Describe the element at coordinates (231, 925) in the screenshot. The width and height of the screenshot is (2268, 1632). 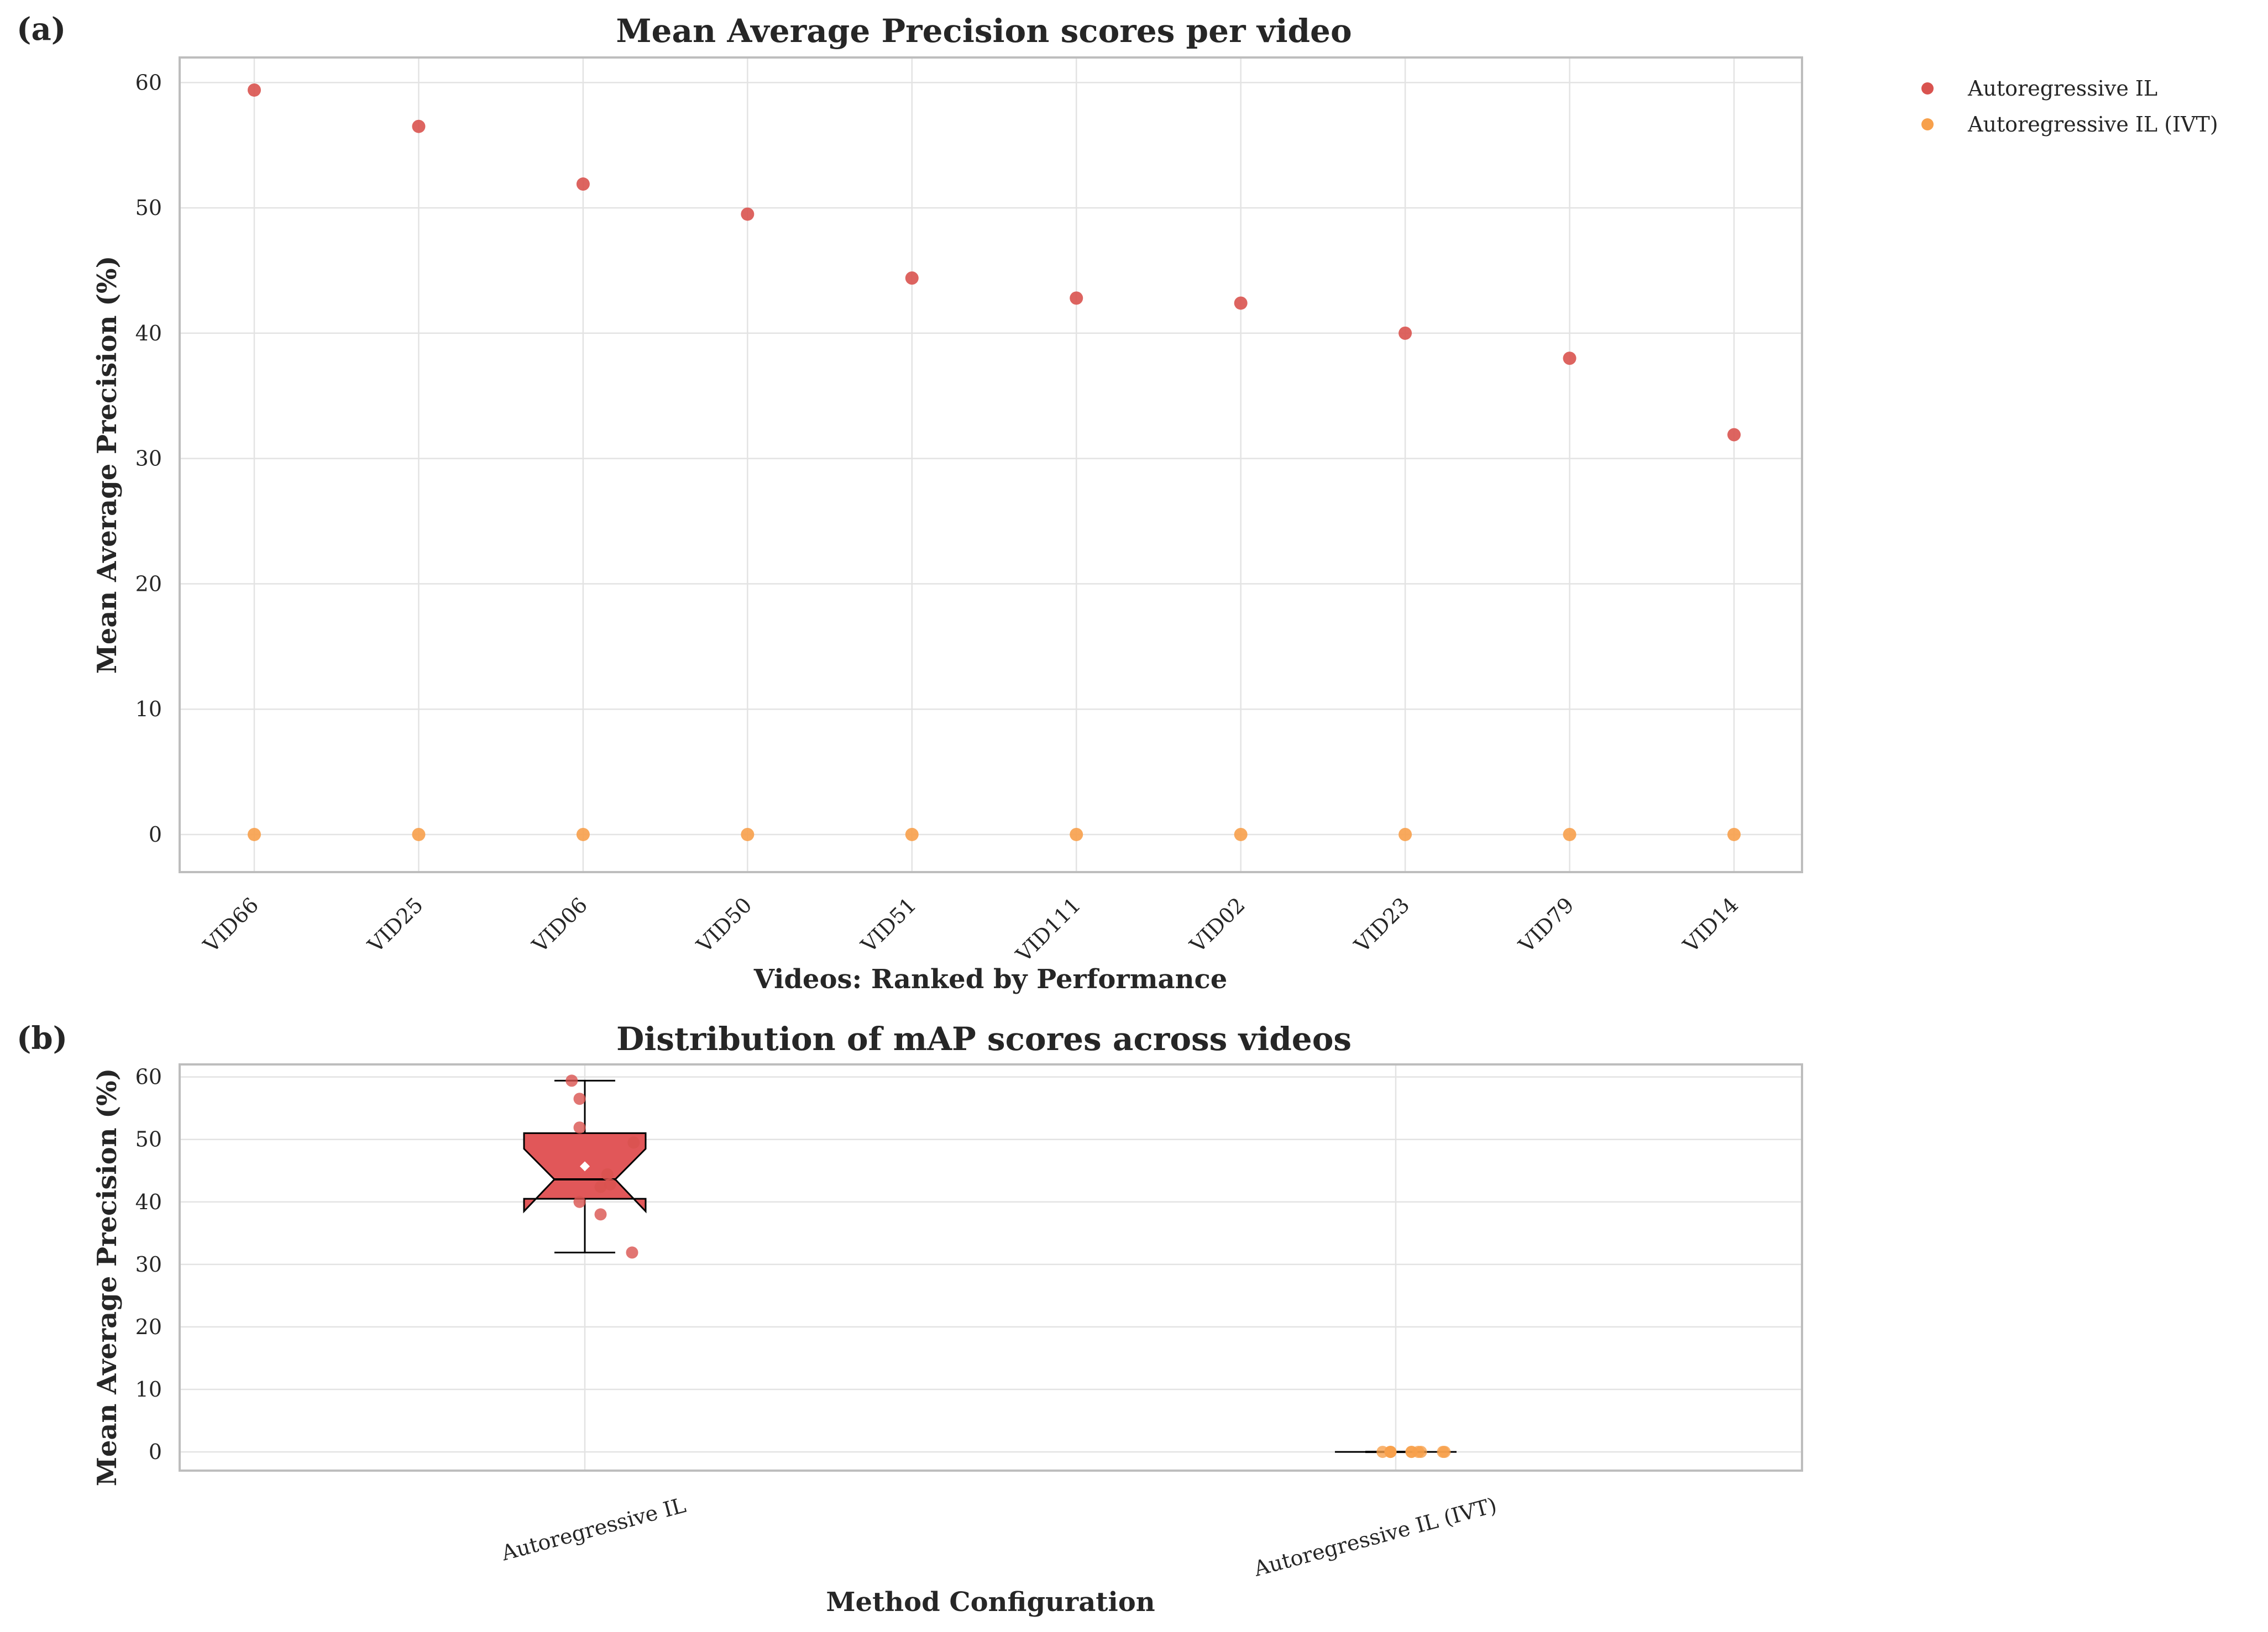
I see `x-tick-label-vid66: VID66` at that location.